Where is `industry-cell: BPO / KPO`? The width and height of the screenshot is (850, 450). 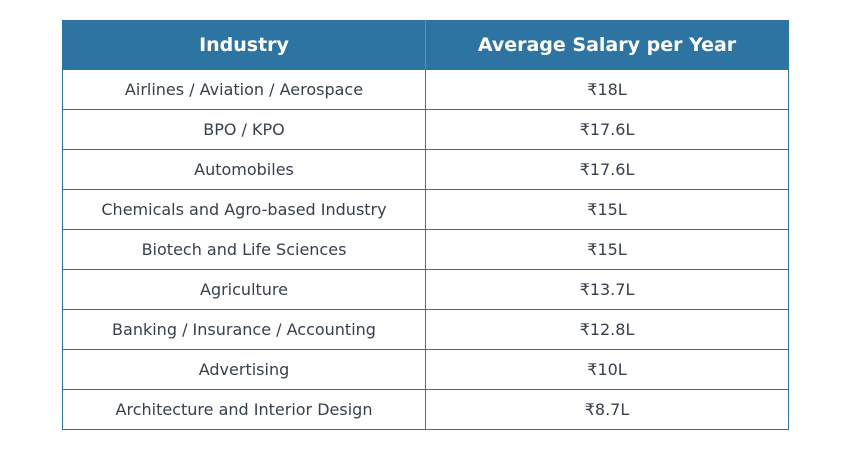 industry-cell: BPO / KPO is located at coordinates (244, 129).